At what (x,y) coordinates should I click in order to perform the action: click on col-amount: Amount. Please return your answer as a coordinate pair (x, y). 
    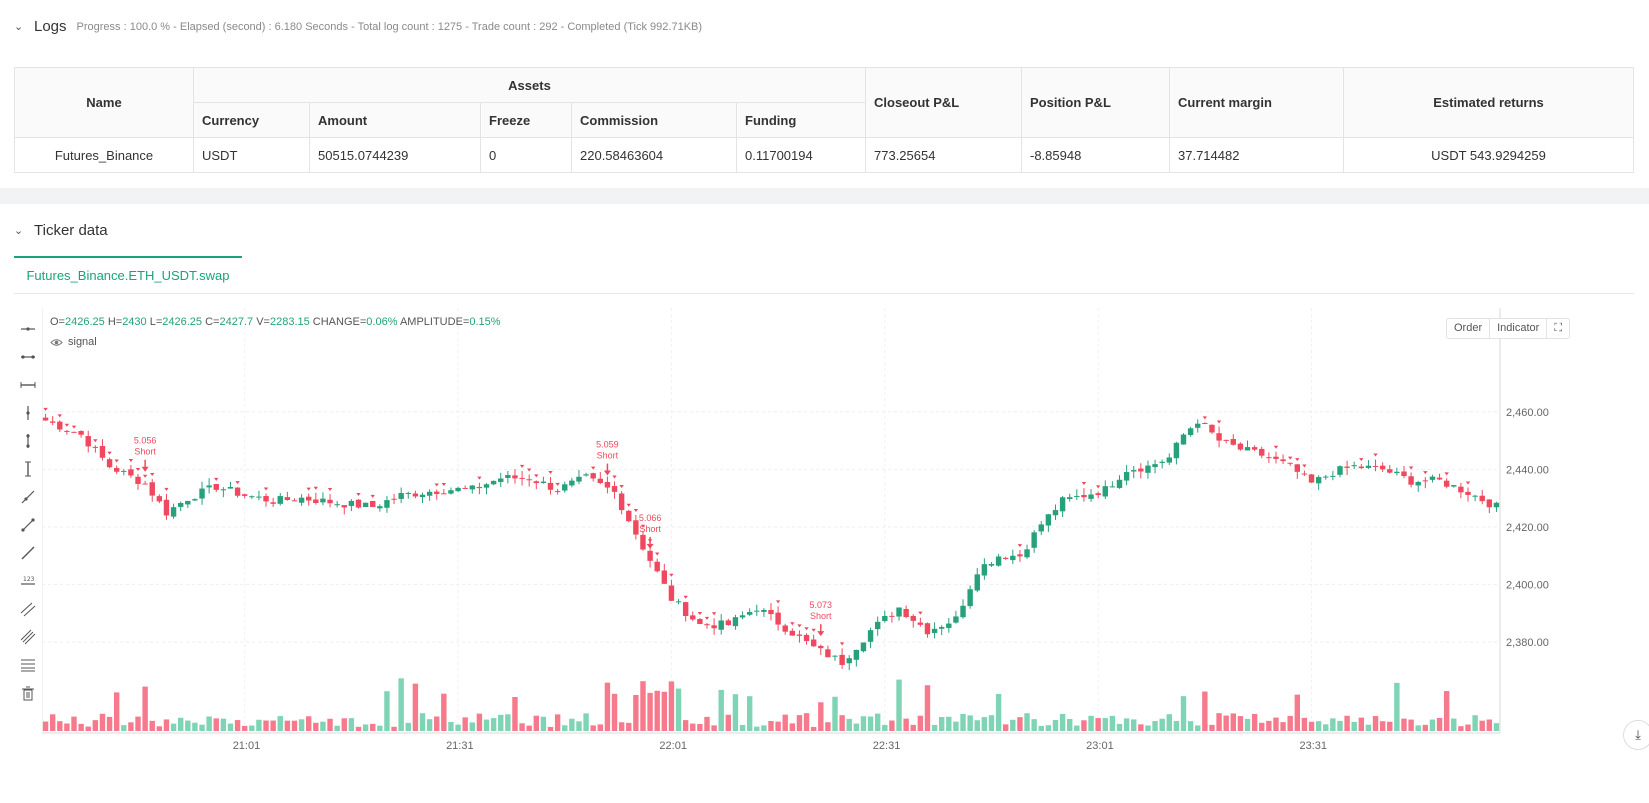
    Looking at the image, I should click on (395, 120).